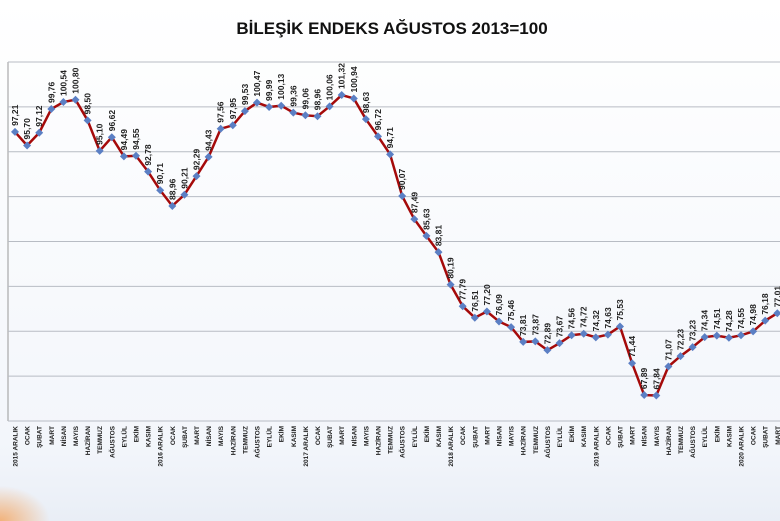  What do you see at coordinates (209, 140) in the screenshot?
I see `data-label: 94,43` at bounding box center [209, 140].